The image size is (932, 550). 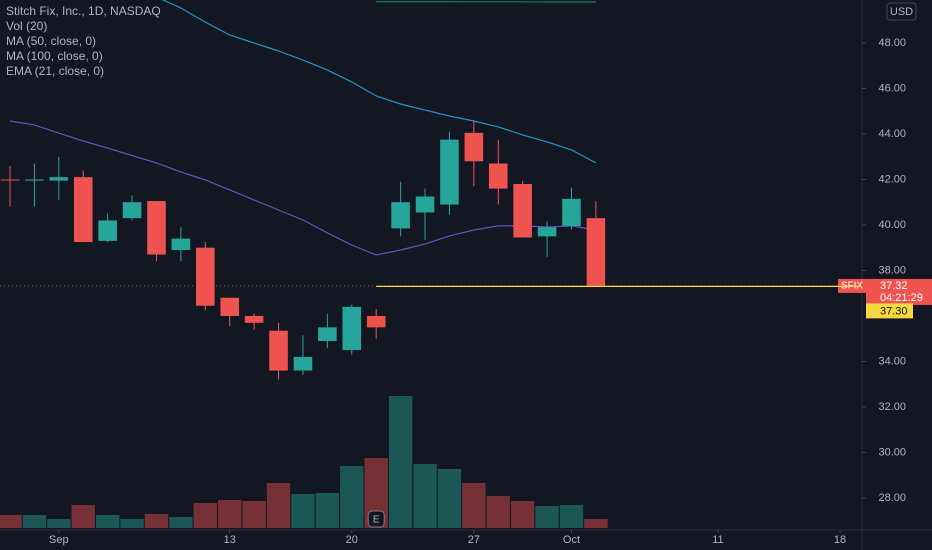 What do you see at coordinates (892, 179) in the screenshot?
I see `y-tick-label: 42.00` at bounding box center [892, 179].